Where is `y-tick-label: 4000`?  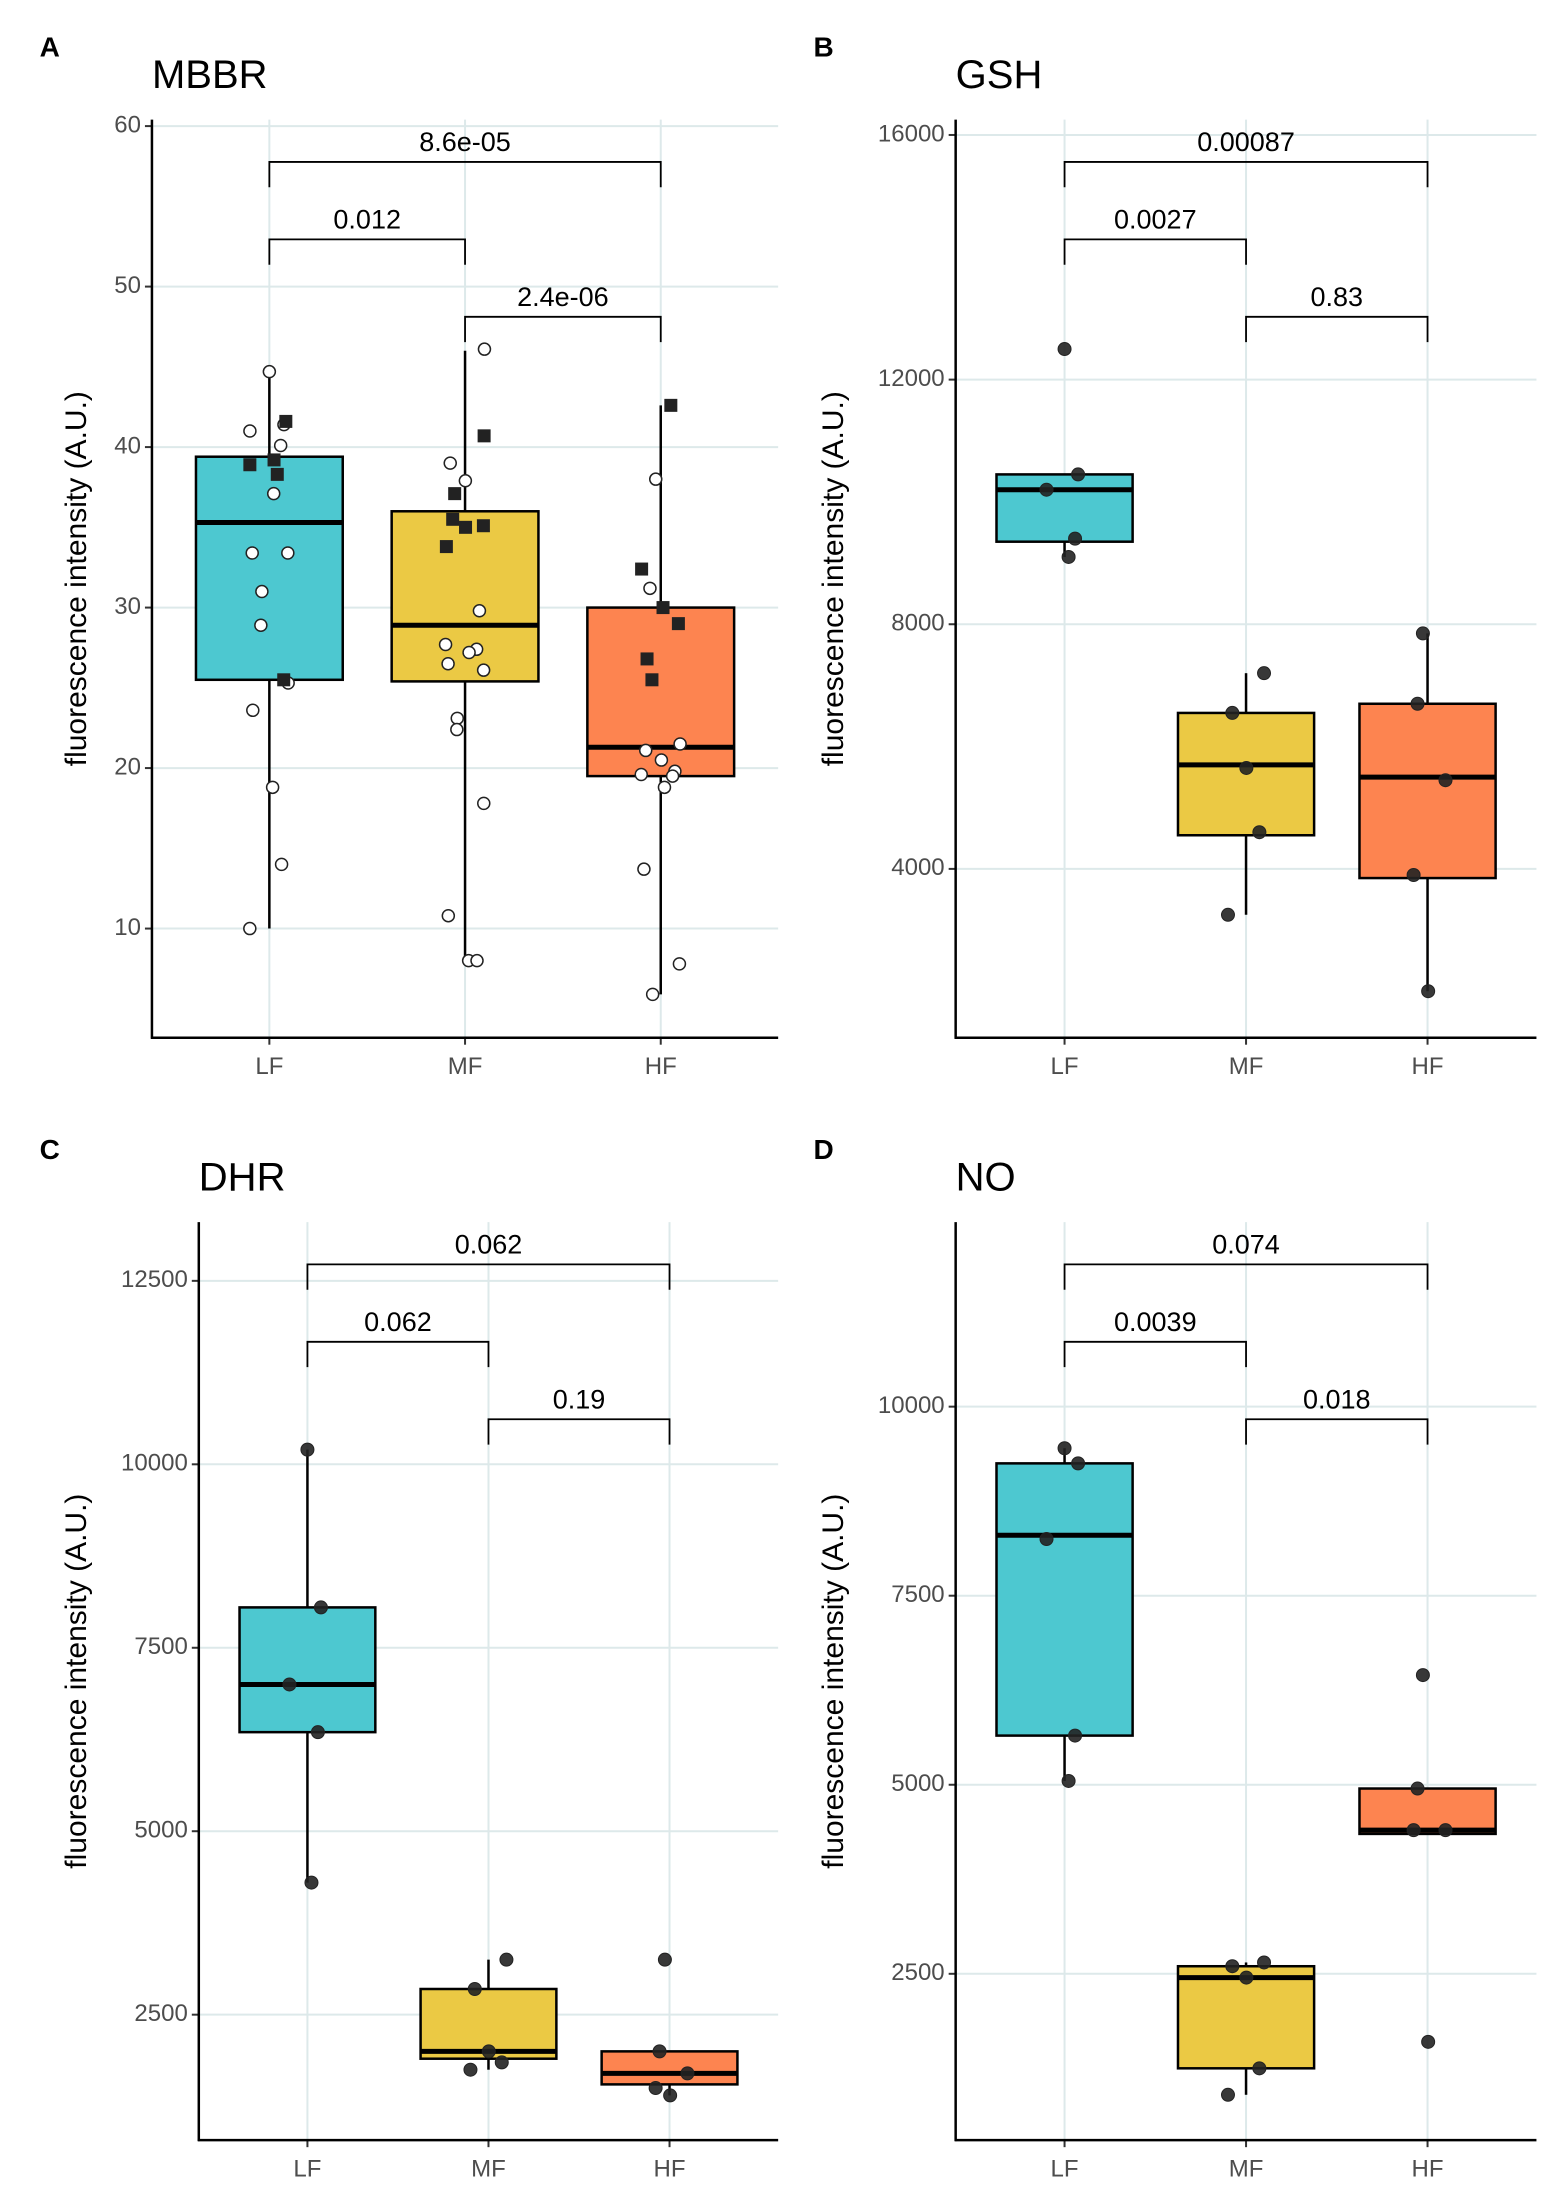 y-tick-label: 4000 is located at coordinates (917, 867).